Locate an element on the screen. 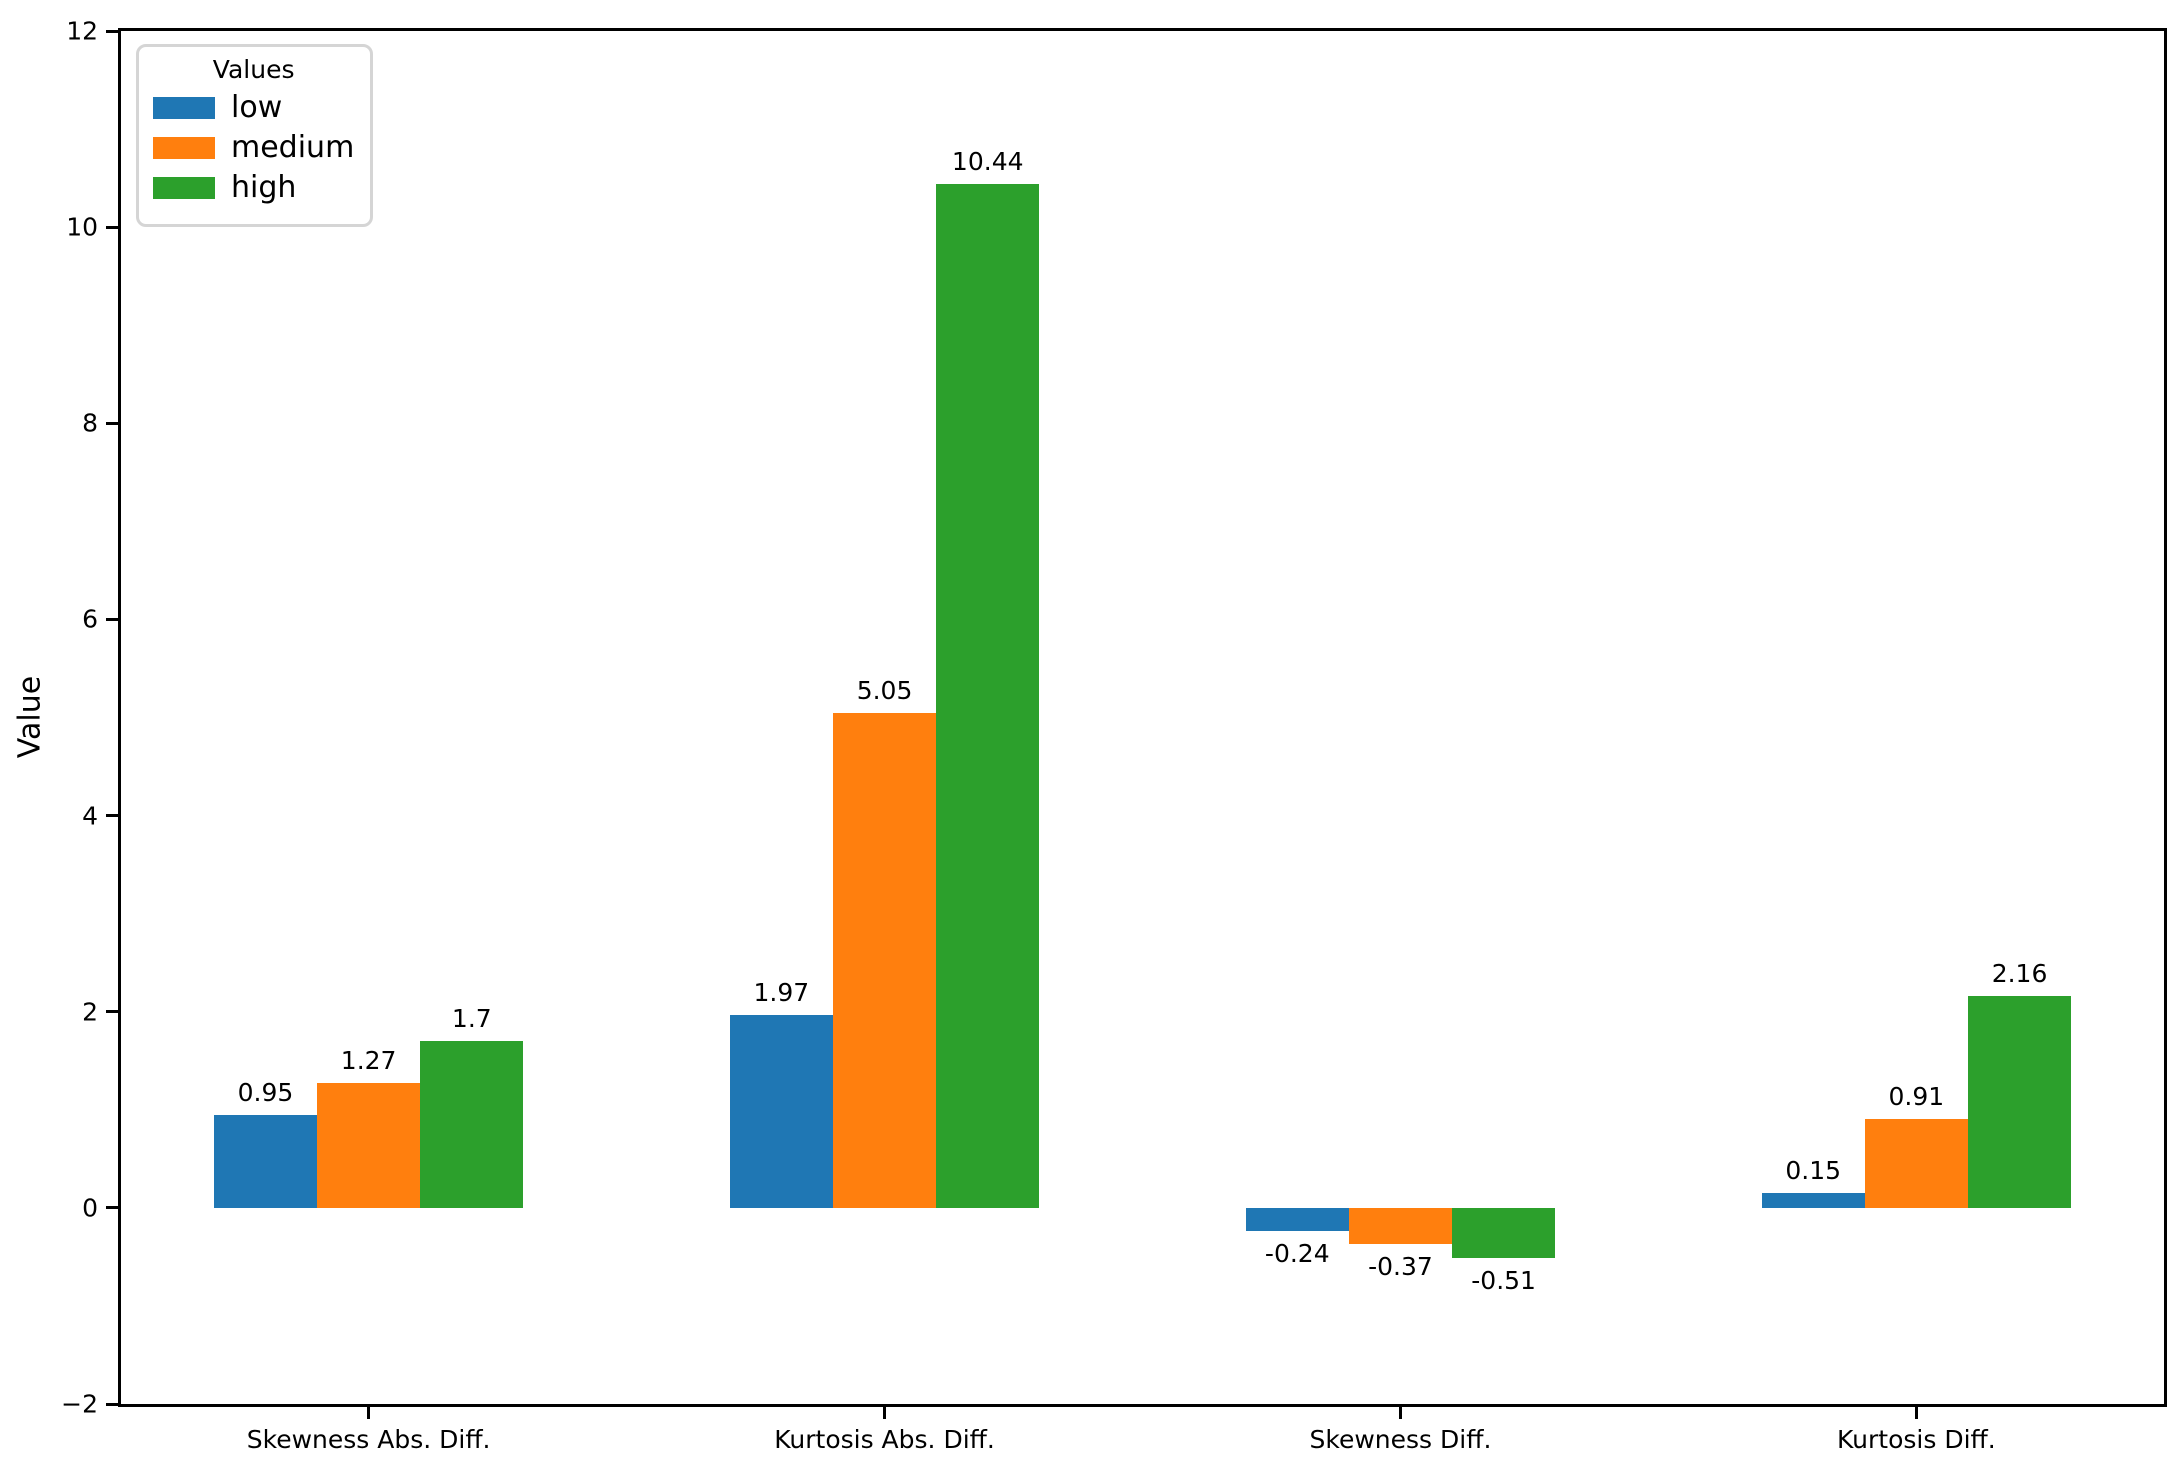  bar-value-label: -0.37 is located at coordinates (1400, 1267).